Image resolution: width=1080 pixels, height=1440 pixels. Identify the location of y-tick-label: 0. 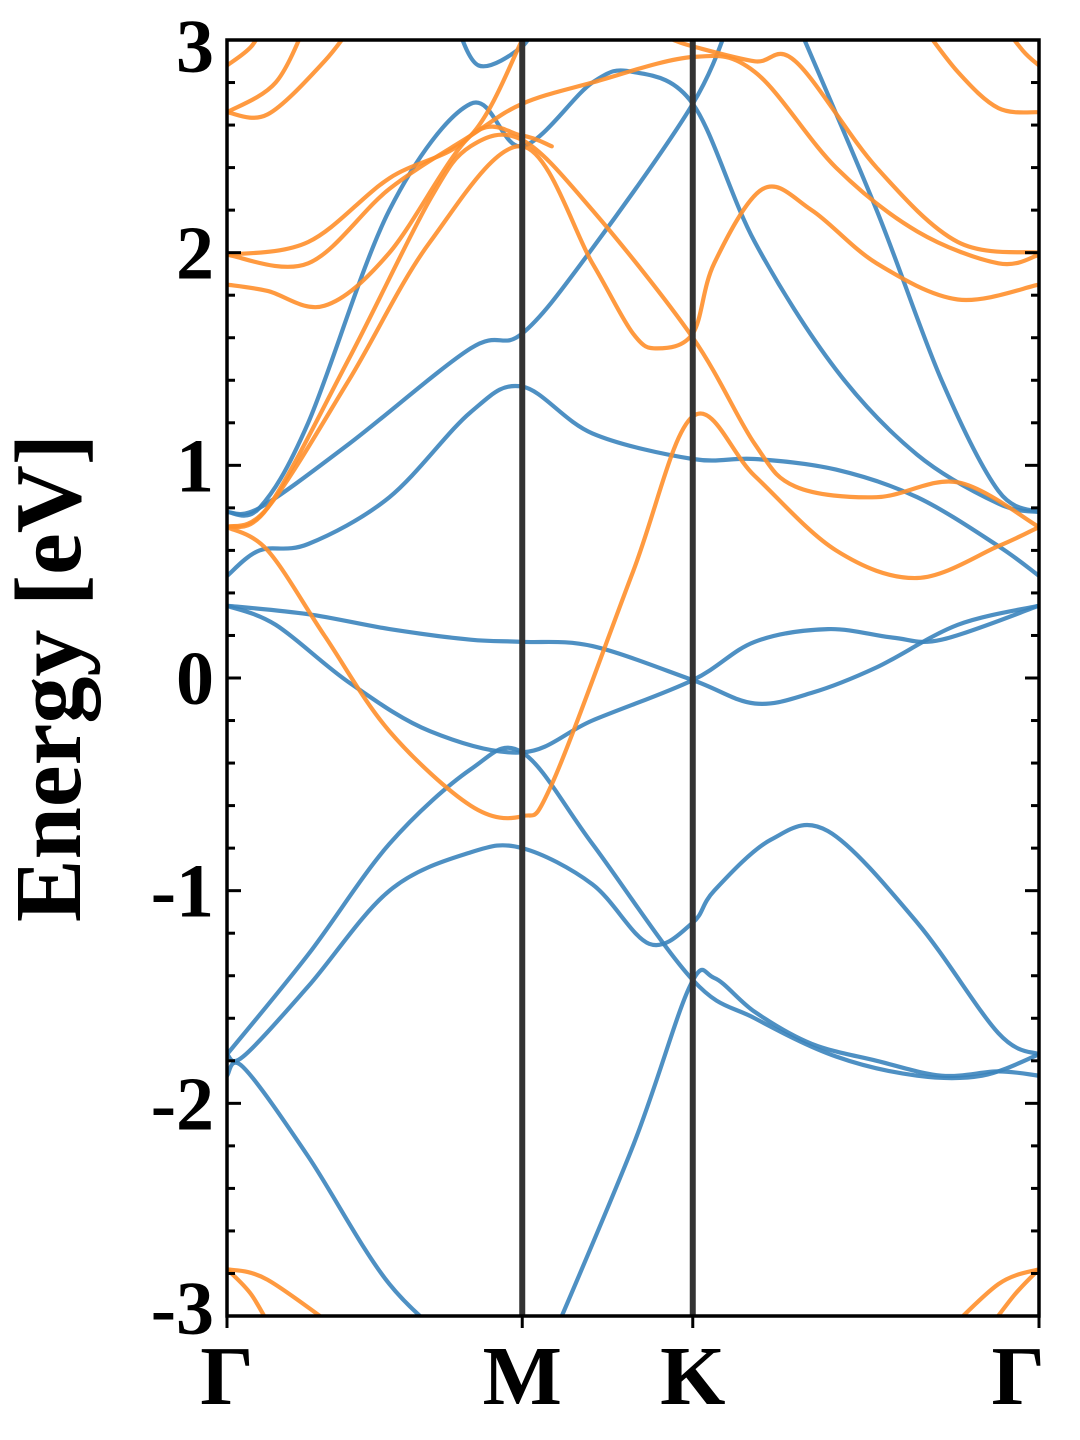
(195, 679).